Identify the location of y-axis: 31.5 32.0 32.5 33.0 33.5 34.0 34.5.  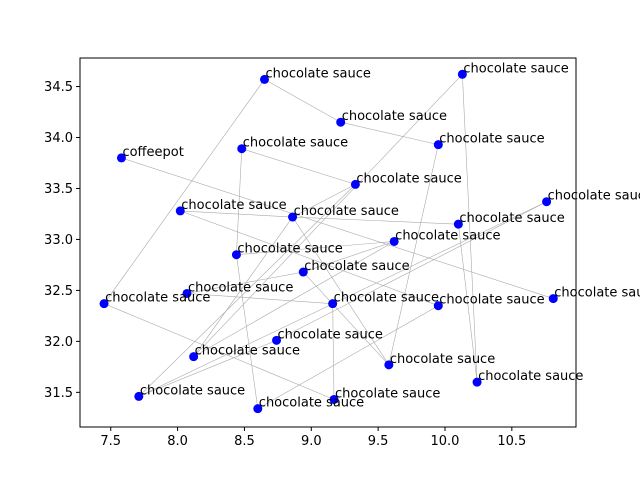
(62, 240).